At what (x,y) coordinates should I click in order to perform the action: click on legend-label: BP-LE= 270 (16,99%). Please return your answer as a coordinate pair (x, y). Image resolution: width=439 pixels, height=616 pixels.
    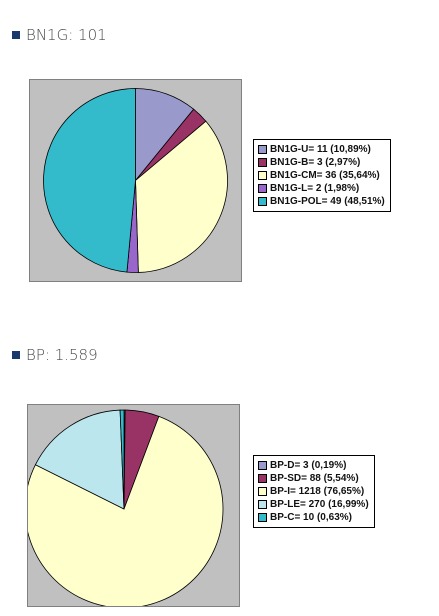
    Looking at the image, I should click on (319, 504).